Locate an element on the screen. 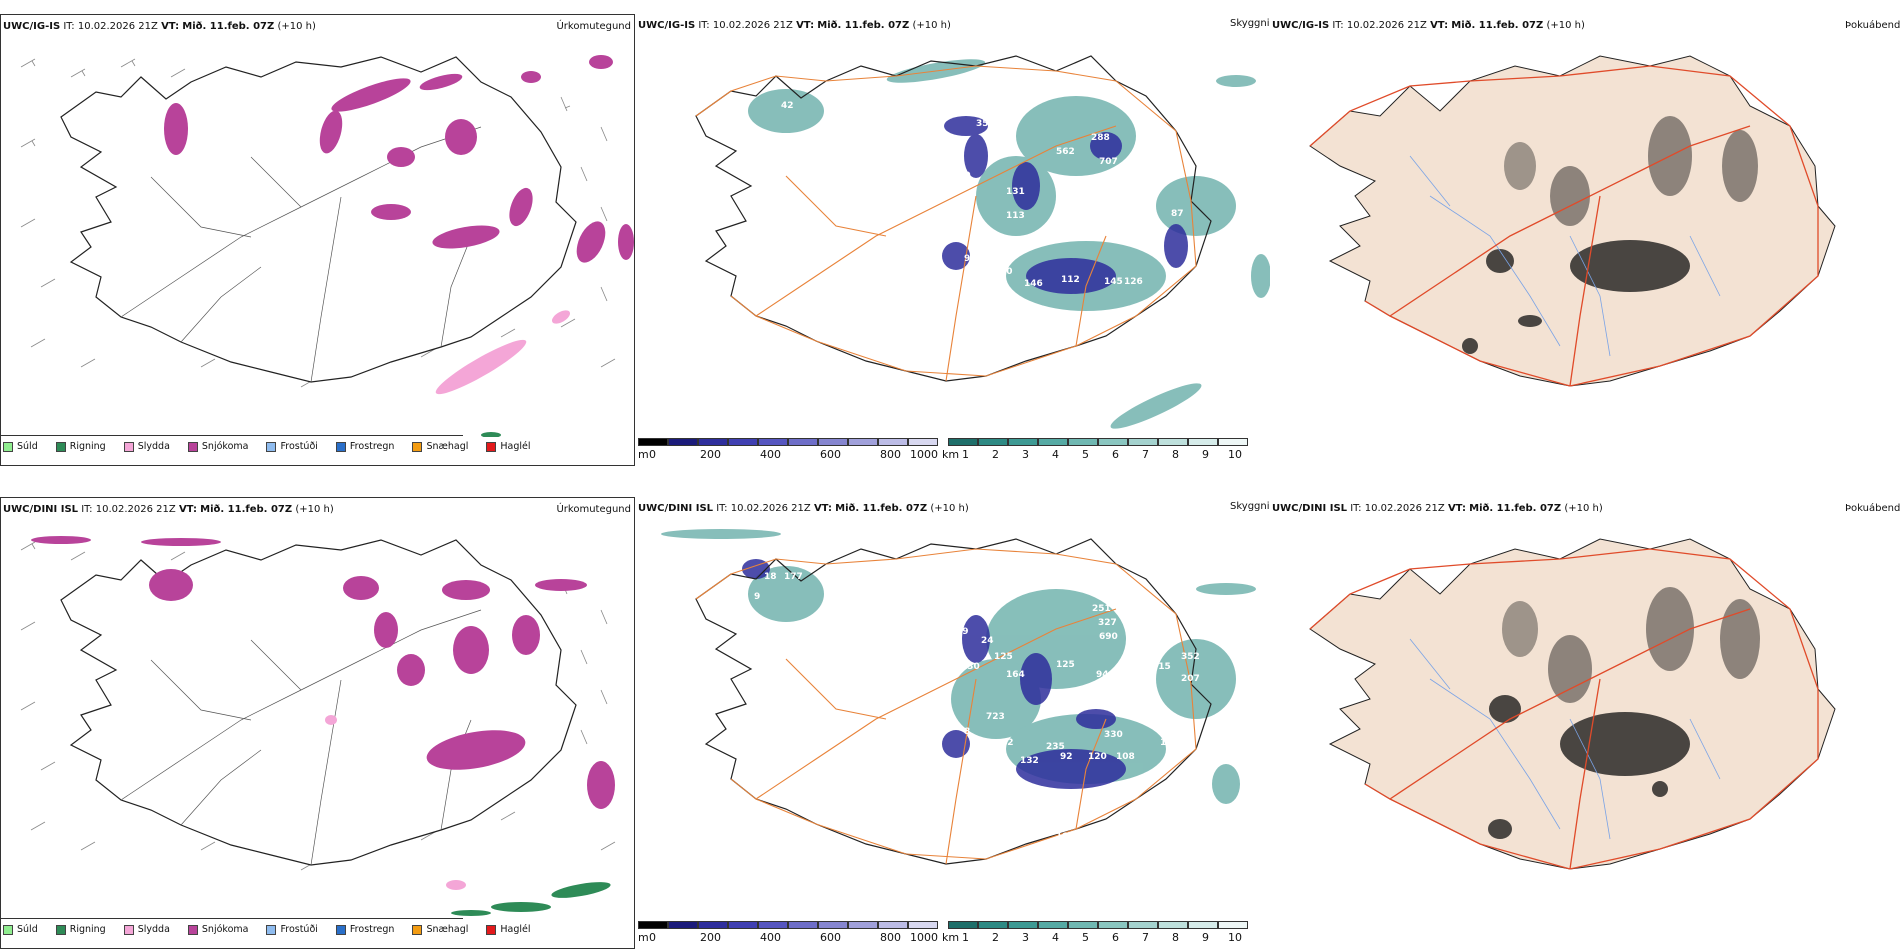 The height and width of the screenshot is (950, 1900). ceiling-label: 177 is located at coordinates (793, 577).